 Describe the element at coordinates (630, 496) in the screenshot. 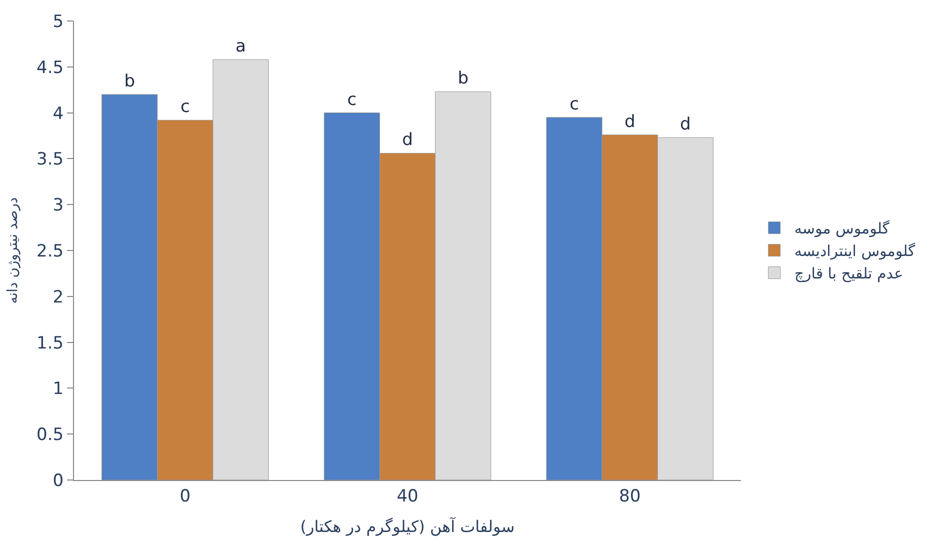

I see `x-tick-label: 80` at that location.